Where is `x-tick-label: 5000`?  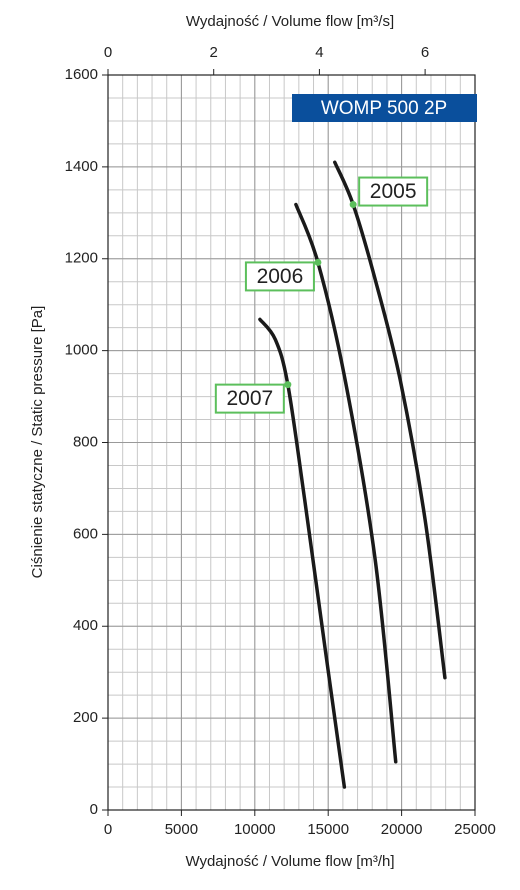 x-tick-label: 5000 is located at coordinates (181, 829).